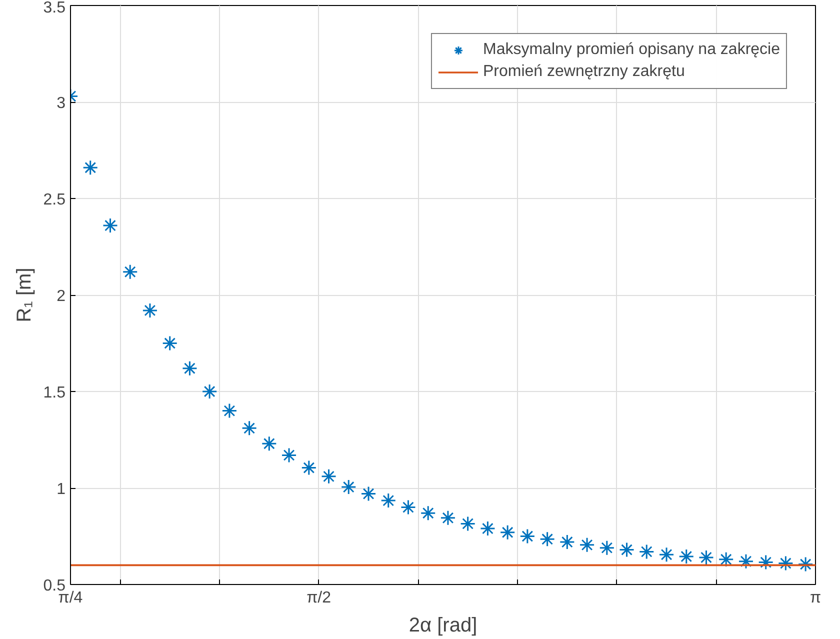 The image size is (840, 639). What do you see at coordinates (443, 625) in the screenshot?
I see `x-axis-title: 2α [rad]` at bounding box center [443, 625].